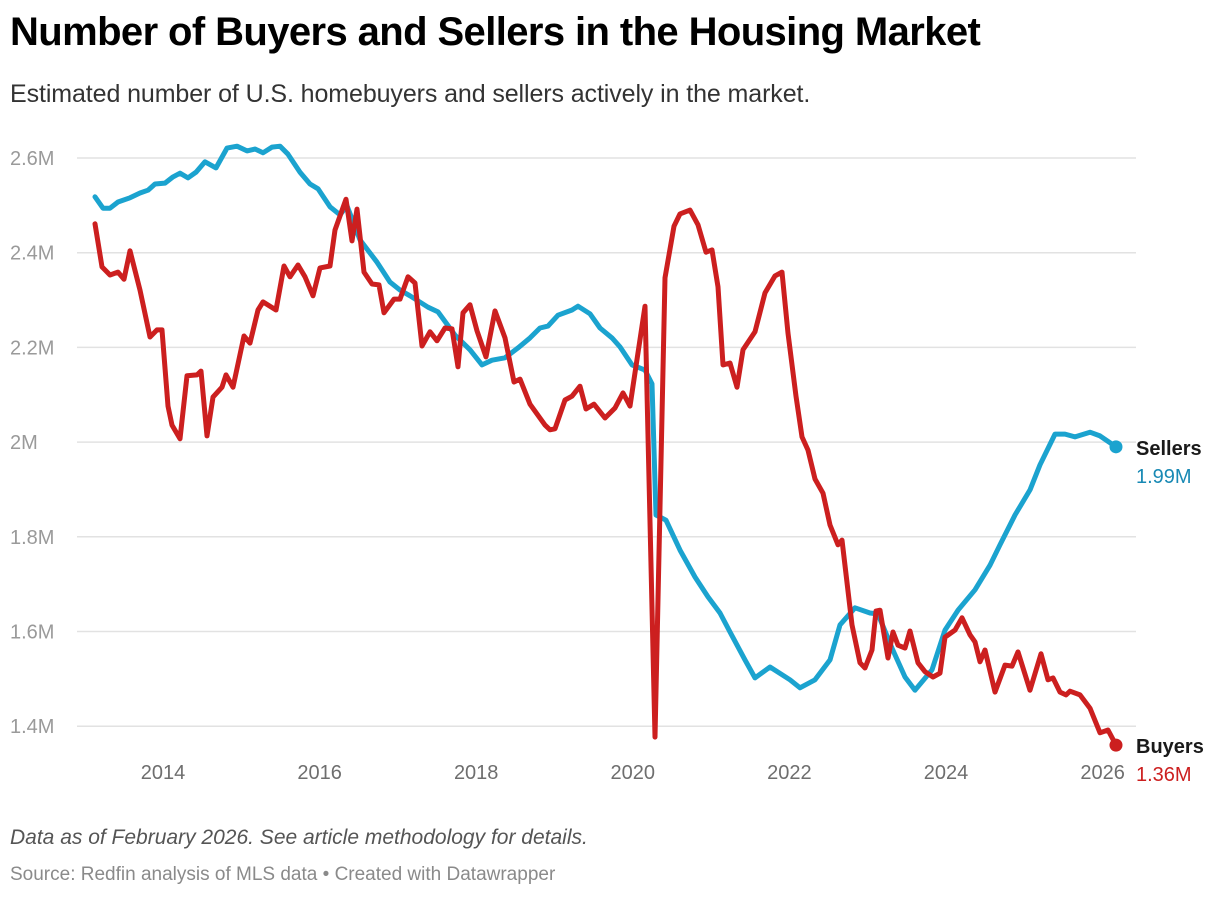 The width and height of the screenshot is (1220, 900). I want to click on series-end-labels: Sellers 1.99M Buyers 1.36M, so click(1170, 612).